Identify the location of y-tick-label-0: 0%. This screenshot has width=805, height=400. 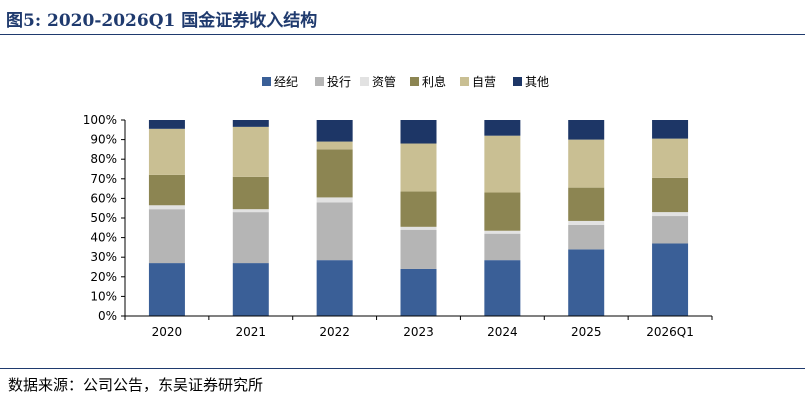
(107, 316).